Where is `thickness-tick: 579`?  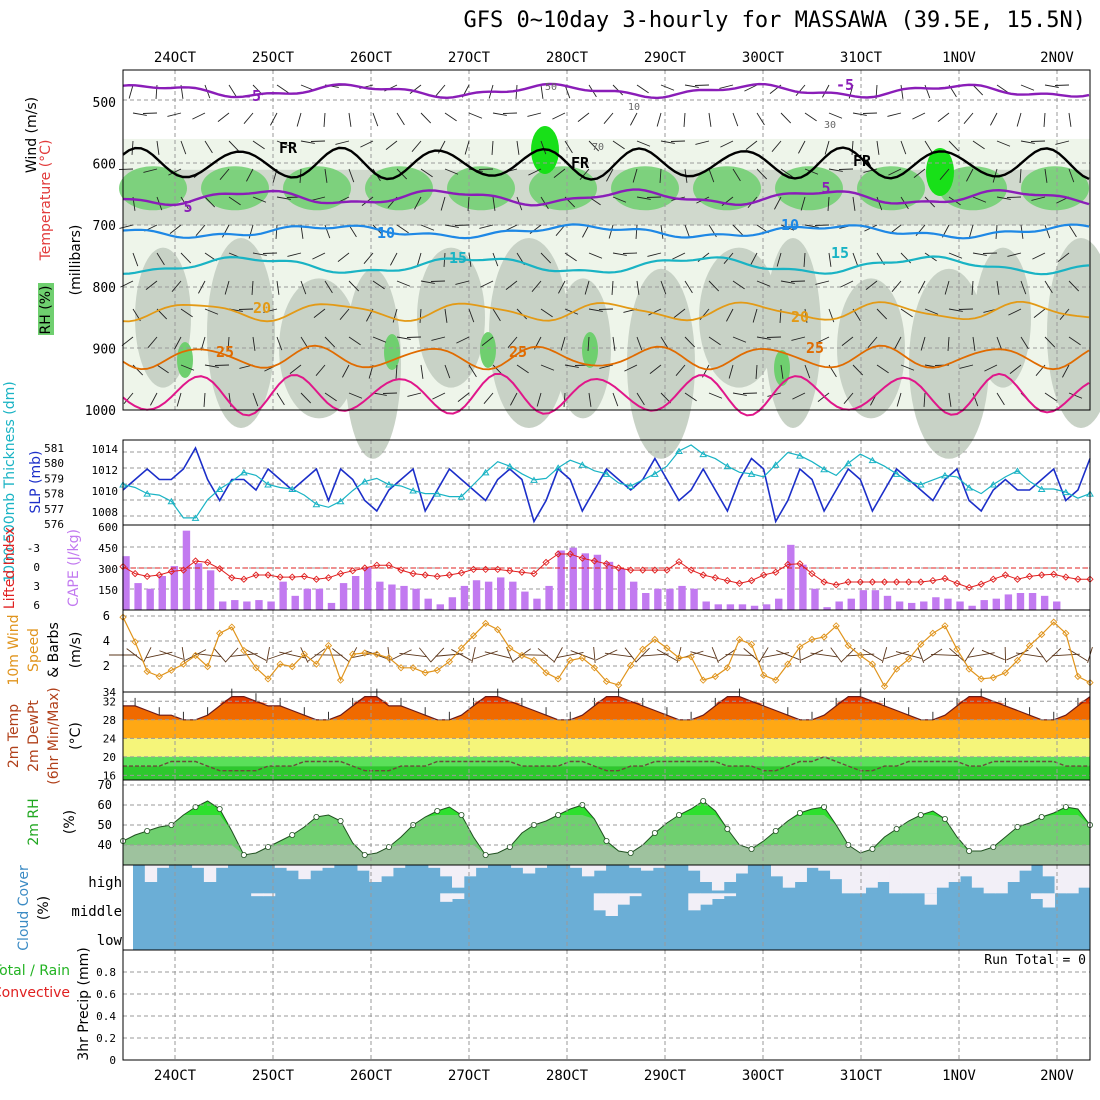 thickness-tick: 579 is located at coordinates (54, 478).